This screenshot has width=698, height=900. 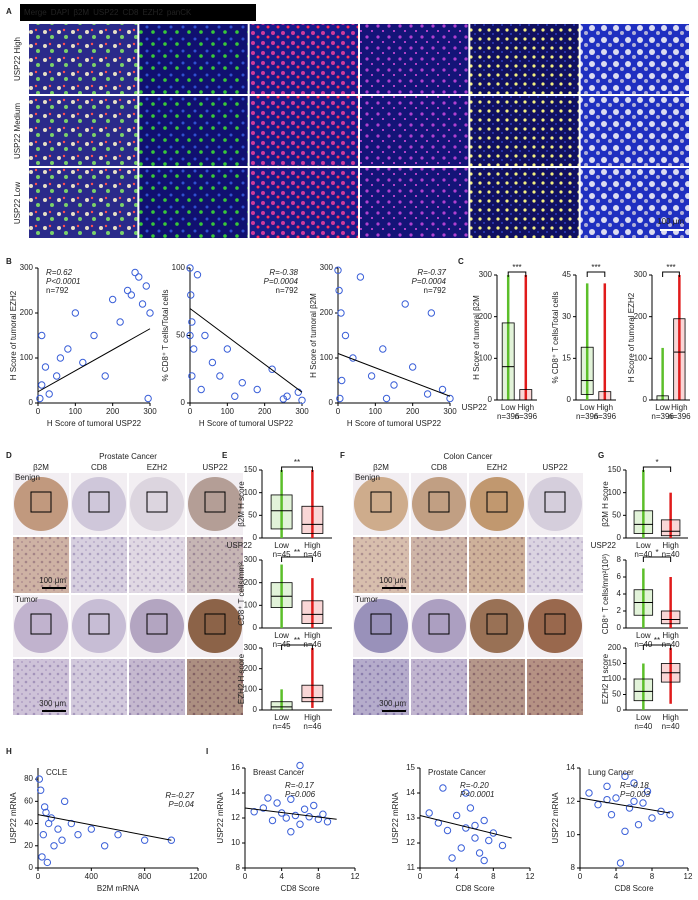 I want to click on y-tick-label: 13, so click(x=410, y=817).